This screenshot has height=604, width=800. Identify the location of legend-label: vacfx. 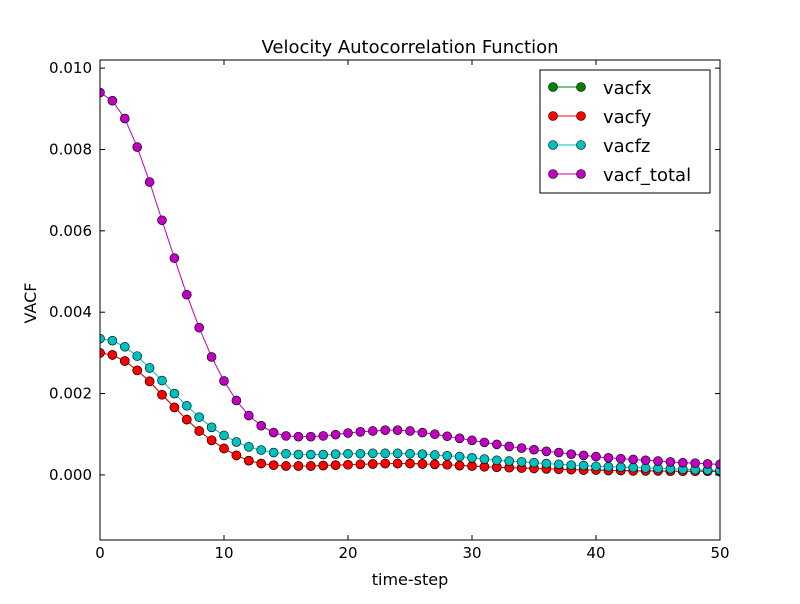
(627, 88).